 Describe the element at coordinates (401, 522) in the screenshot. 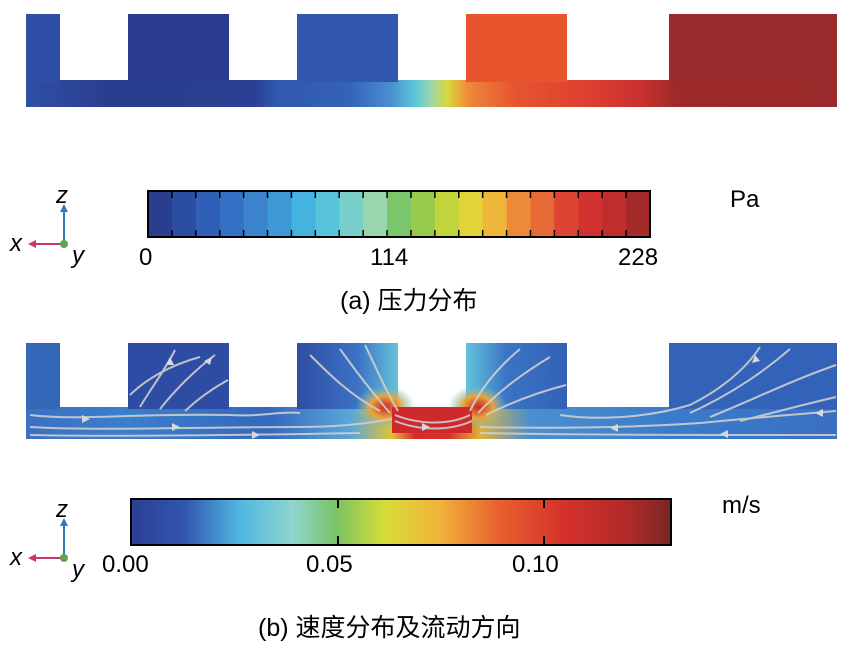

I see `velocity-colorbar` at that location.